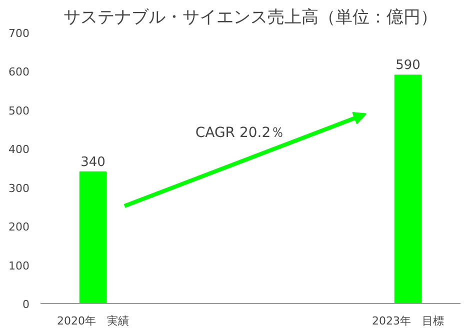  What do you see at coordinates (19, 188) in the screenshot?
I see `y-tick-label: 300` at bounding box center [19, 188].